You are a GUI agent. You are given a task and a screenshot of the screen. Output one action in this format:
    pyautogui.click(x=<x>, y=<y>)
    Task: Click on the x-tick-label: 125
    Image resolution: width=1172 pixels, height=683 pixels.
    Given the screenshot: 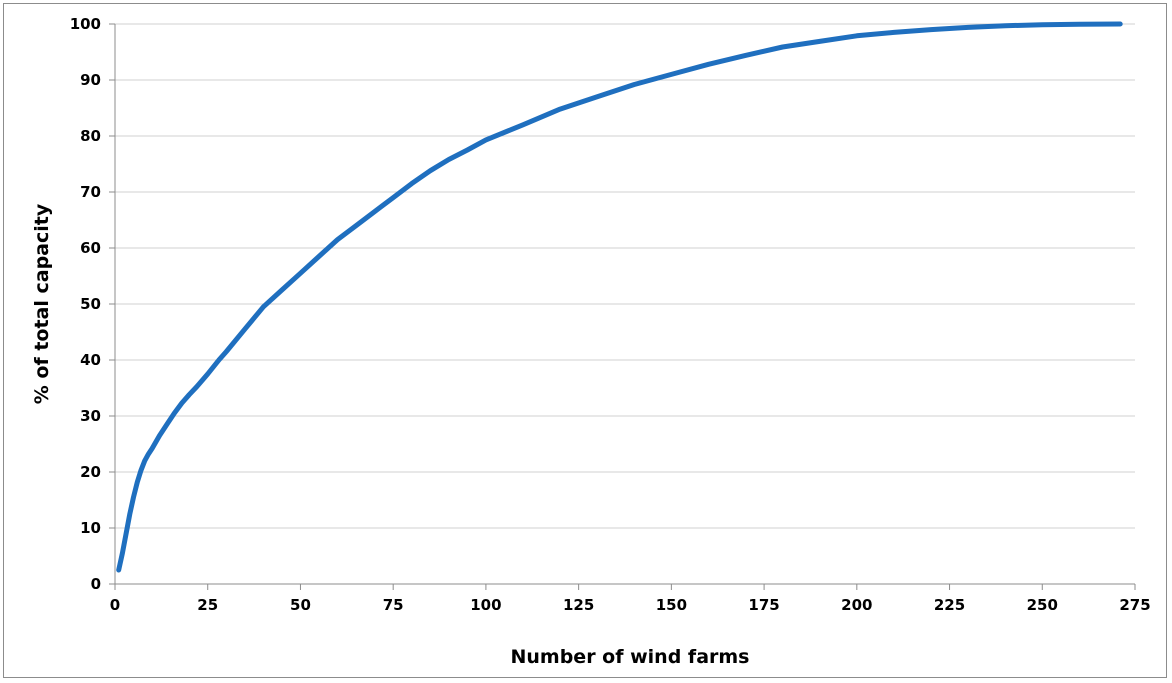 What is the action you would take?
    pyautogui.click(x=578, y=605)
    